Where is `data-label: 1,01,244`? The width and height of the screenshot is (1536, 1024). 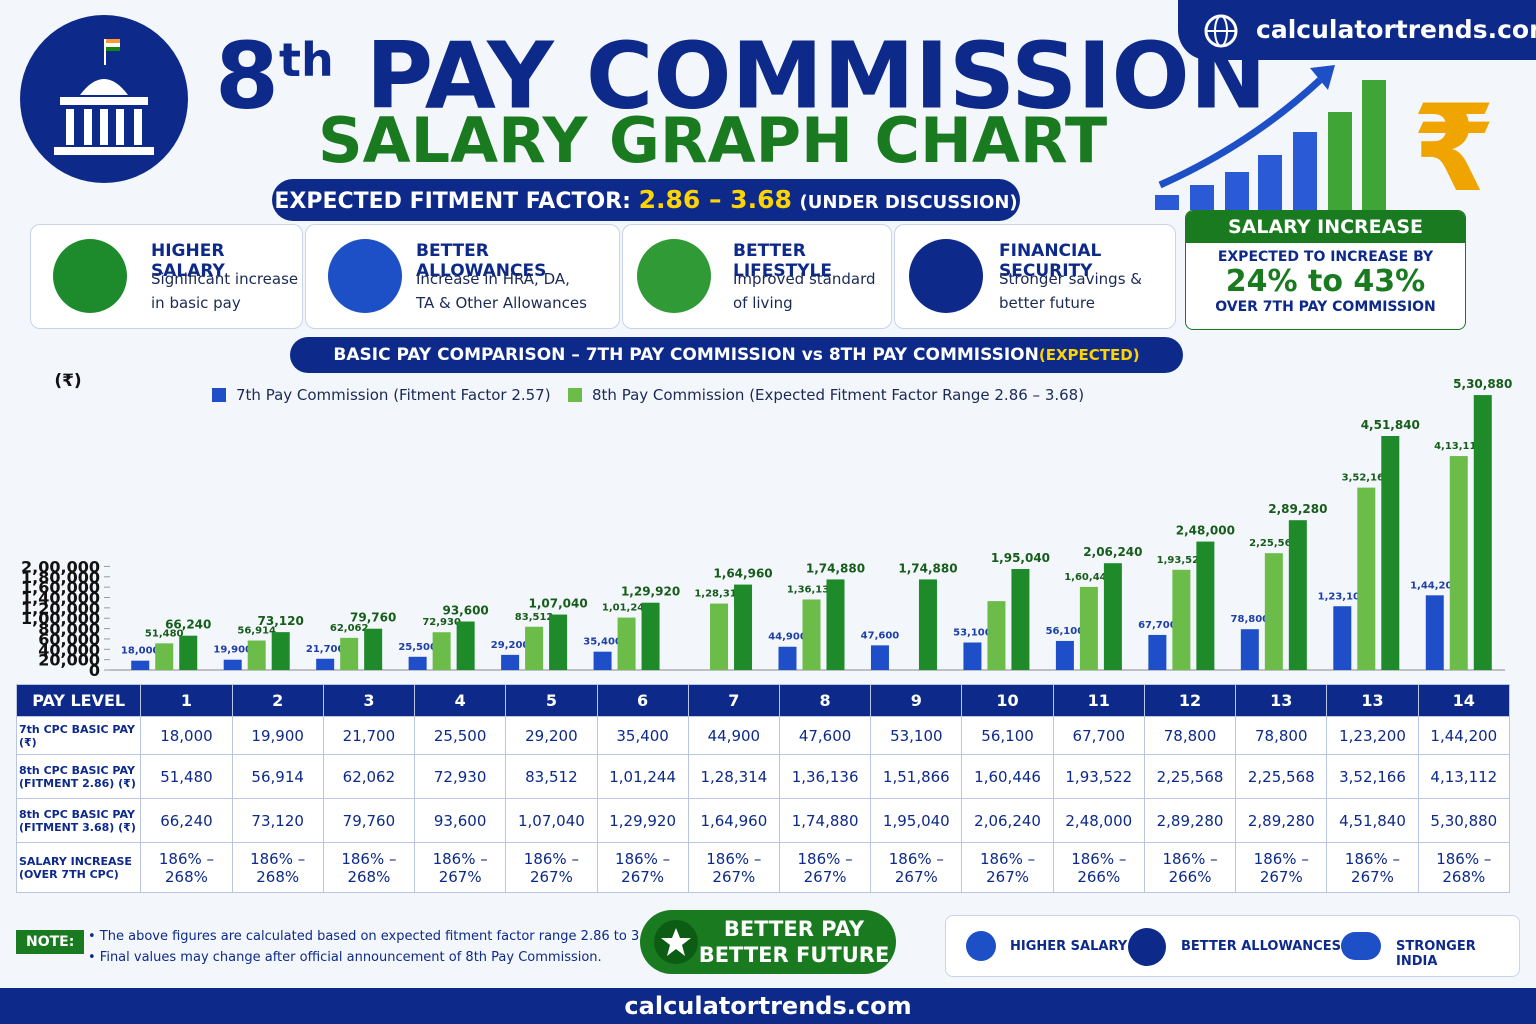 data-label: 1,01,244 is located at coordinates (626, 608).